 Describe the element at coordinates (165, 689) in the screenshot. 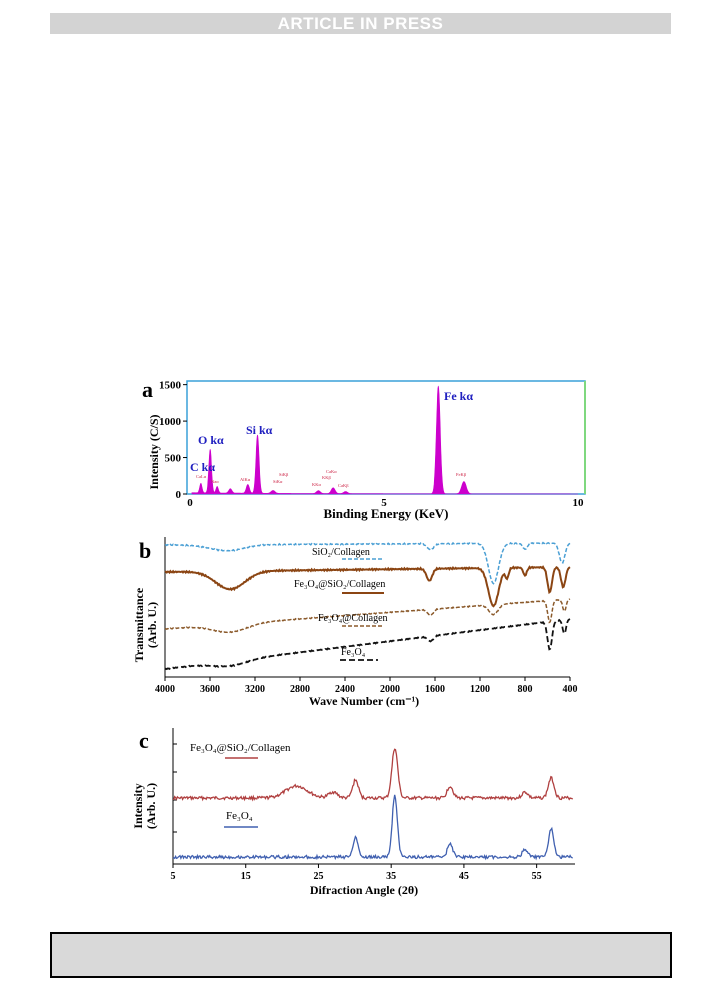

I see `panel-b-x-tick-label: 4000` at that location.